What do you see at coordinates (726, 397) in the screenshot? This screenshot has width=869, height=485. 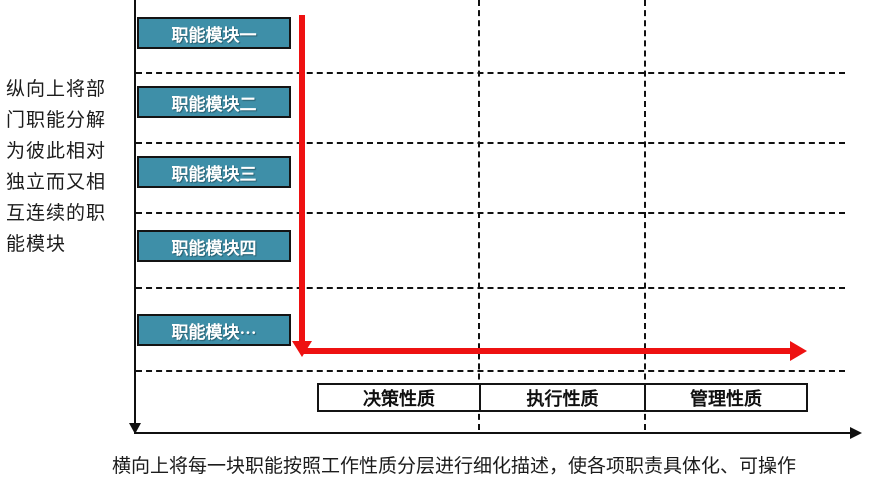 I see `quality-cell-management: 管理性质` at bounding box center [726, 397].